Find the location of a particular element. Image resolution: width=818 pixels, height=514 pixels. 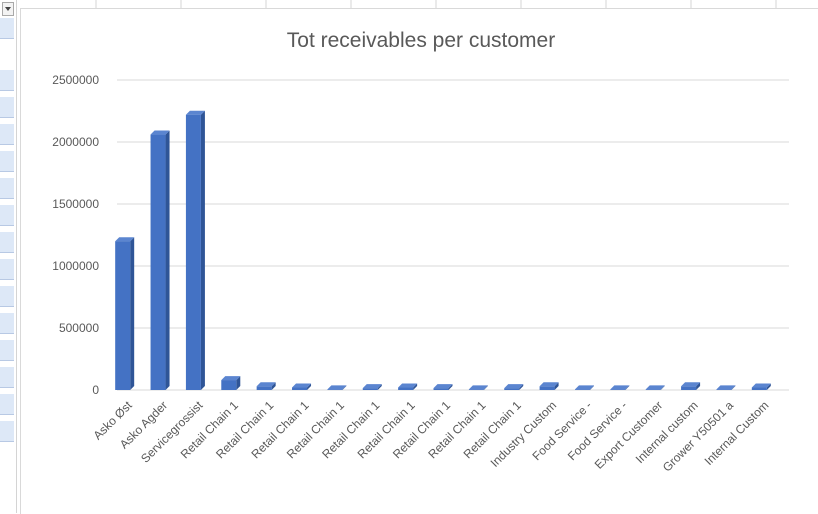

spreadsheet-top-gridlines is located at coordinates (436, 4).